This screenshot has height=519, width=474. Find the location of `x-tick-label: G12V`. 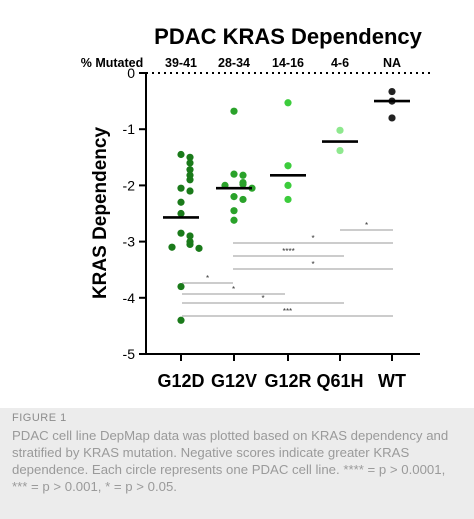

x-tick-label: G12V is located at coordinates (234, 381).